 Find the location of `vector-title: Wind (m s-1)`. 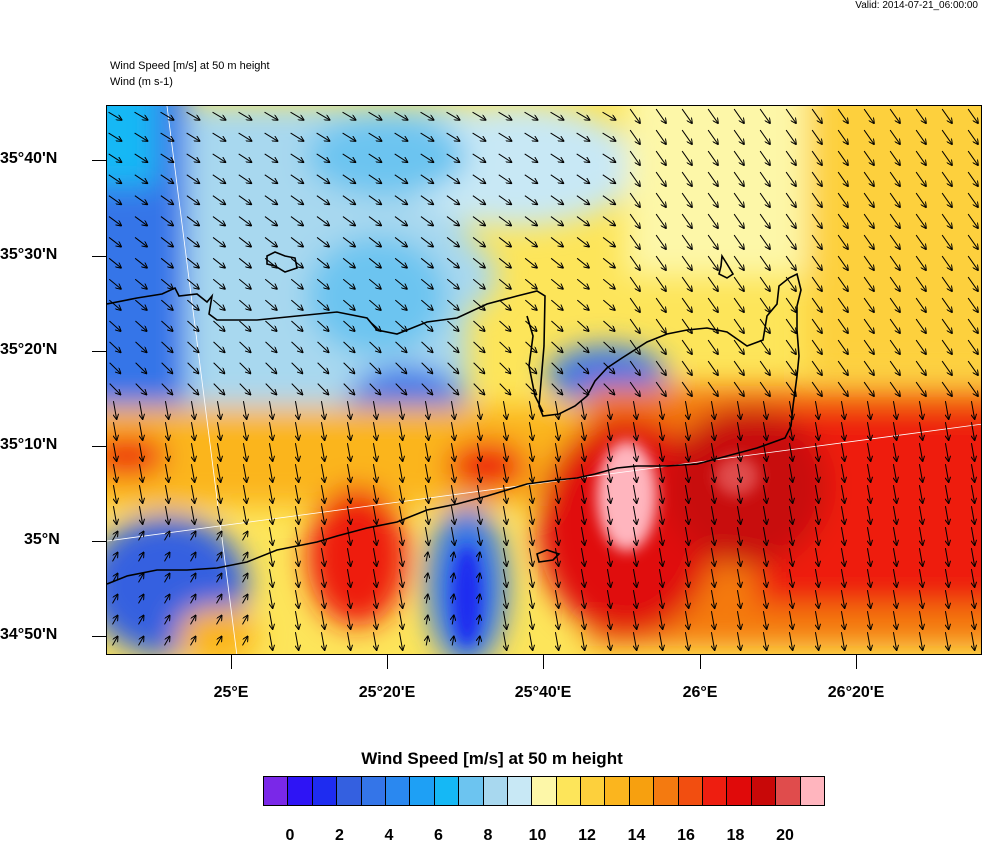

vector-title: Wind (m s-1) is located at coordinates (141, 82).